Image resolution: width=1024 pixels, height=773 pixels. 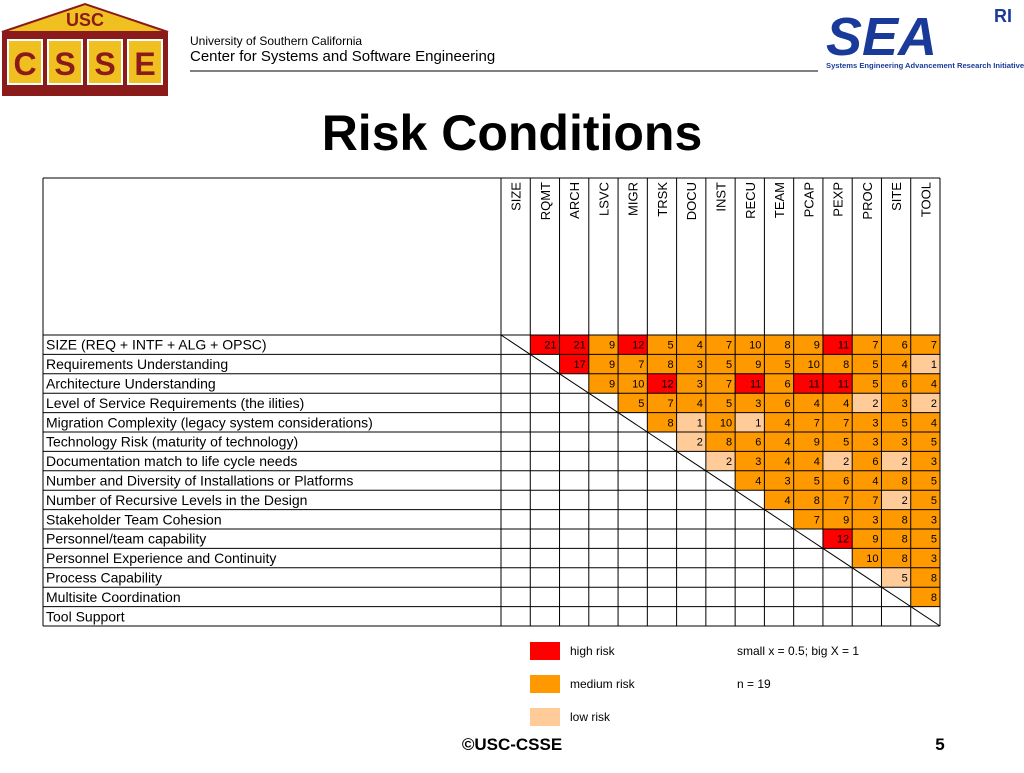 What do you see at coordinates (838, 199) in the screenshot?
I see `column-header: PEXP` at bounding box center [838, 199].